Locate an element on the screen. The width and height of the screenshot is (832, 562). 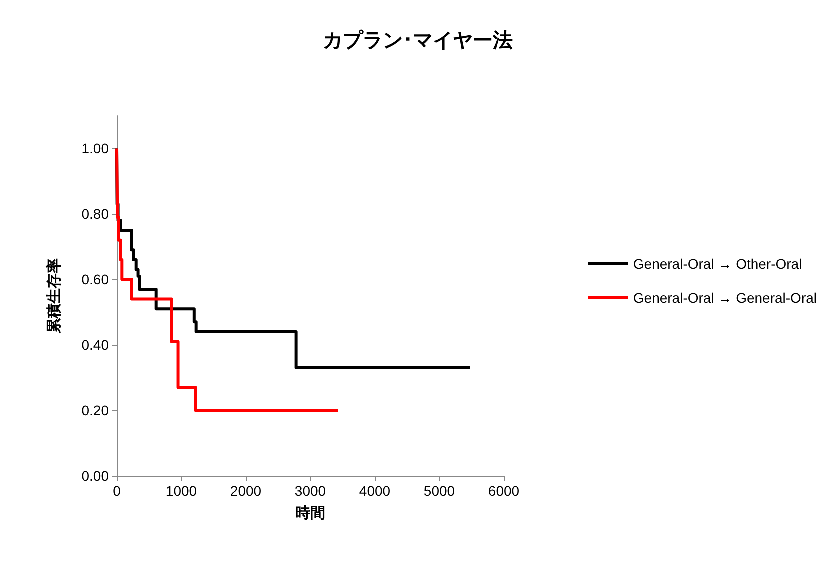
x-tick-label: 1000 is located at coordinates (182, 491).